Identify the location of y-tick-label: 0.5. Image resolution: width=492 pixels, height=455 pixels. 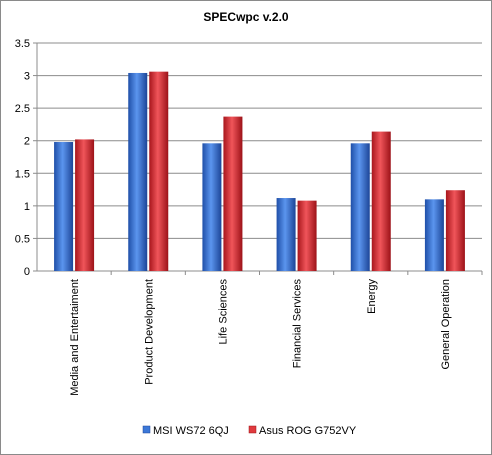
(22, 239).